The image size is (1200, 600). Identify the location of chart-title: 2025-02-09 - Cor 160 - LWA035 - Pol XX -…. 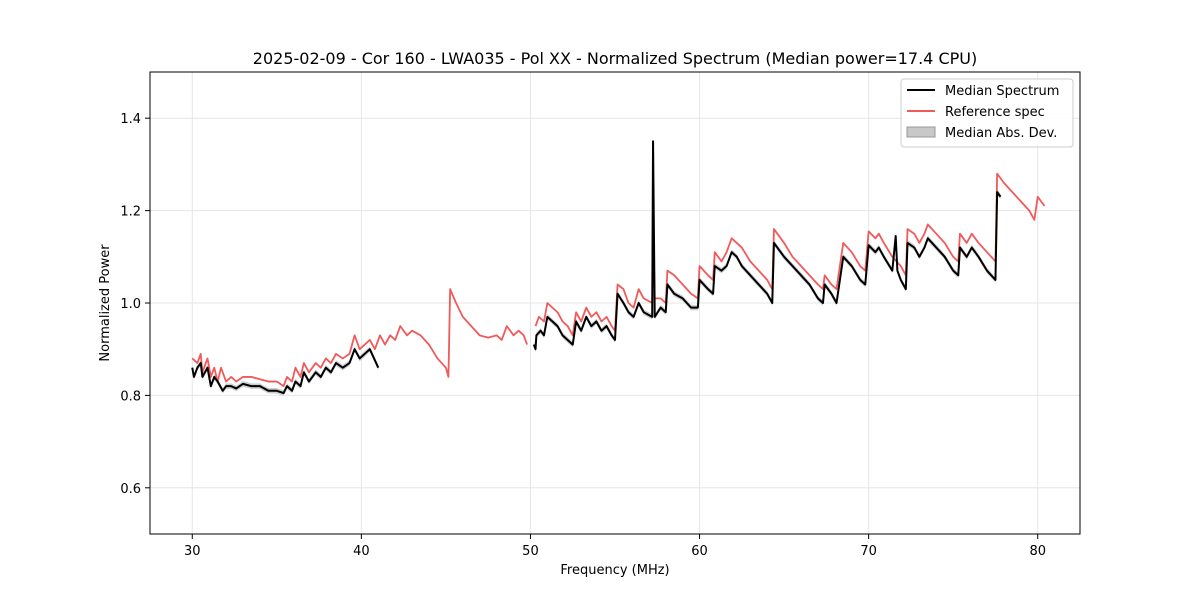
(615, 58).